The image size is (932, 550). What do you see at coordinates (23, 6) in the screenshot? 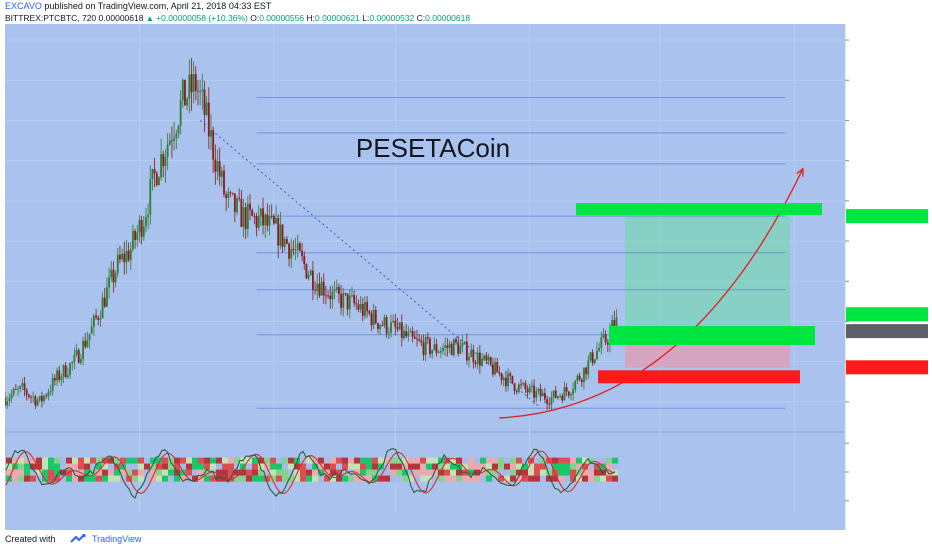
I see `author-link: EXCAVO` at bounding box center [23, 6].